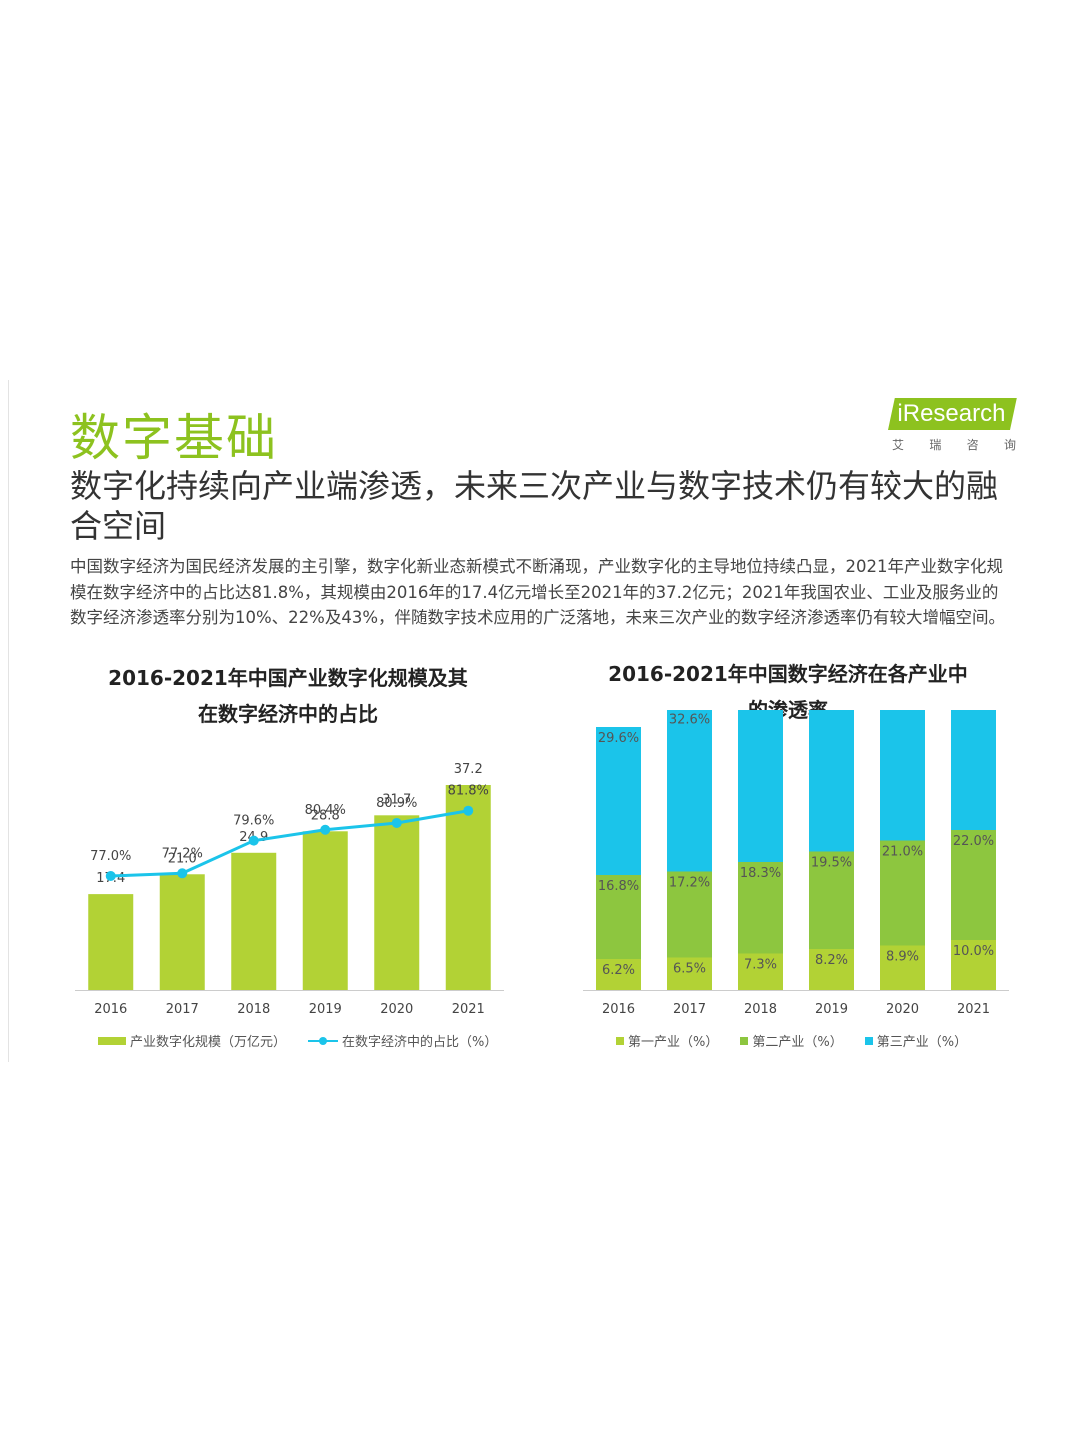 The image size is (1080, 1443). I want to click on bar-label-2017-series2: 17.2%, so click(689, 883).